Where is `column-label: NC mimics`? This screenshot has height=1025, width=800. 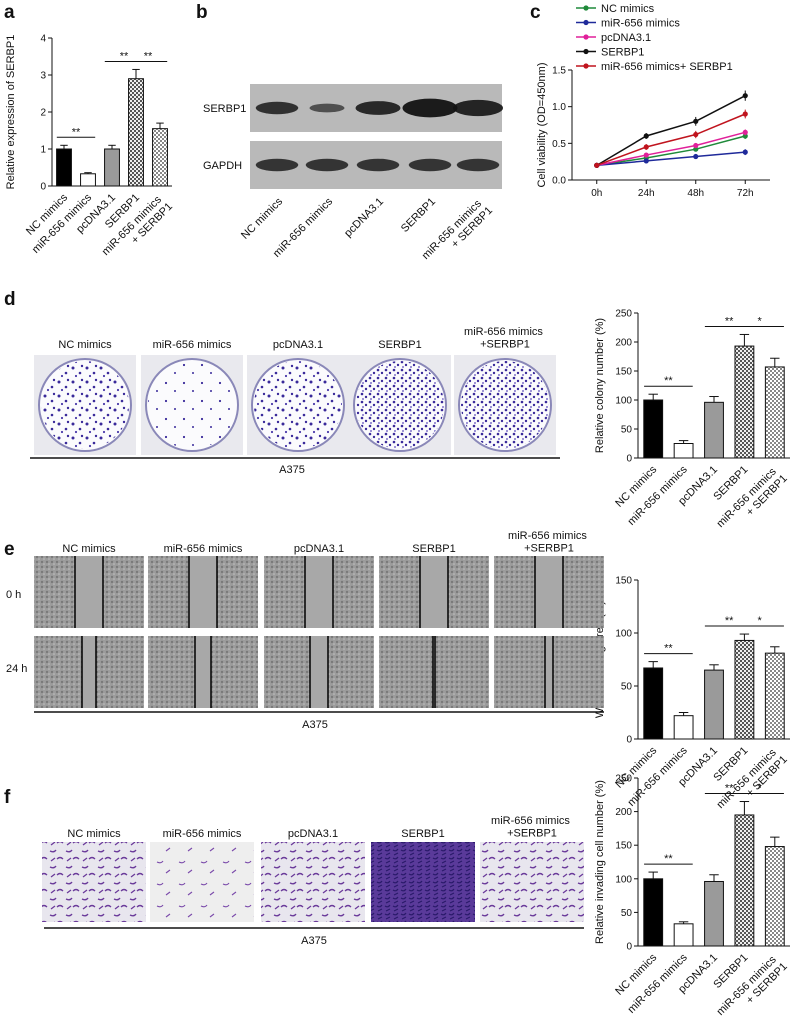
column-label: NC mimics is located at coordinates (89, 549).